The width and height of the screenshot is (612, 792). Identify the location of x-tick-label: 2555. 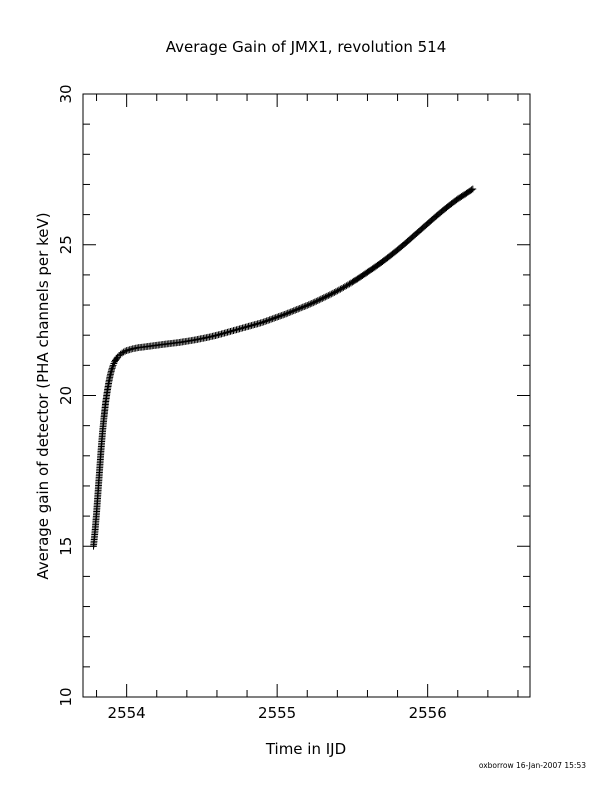
(277, 713).